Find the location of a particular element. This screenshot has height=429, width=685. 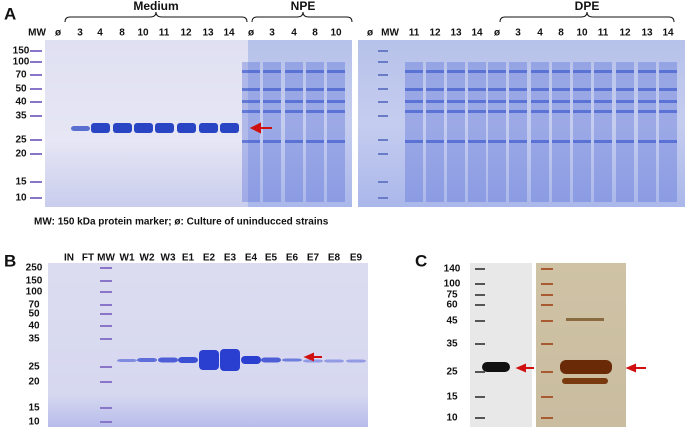

label: 50 is located at coordinates (21, 89).